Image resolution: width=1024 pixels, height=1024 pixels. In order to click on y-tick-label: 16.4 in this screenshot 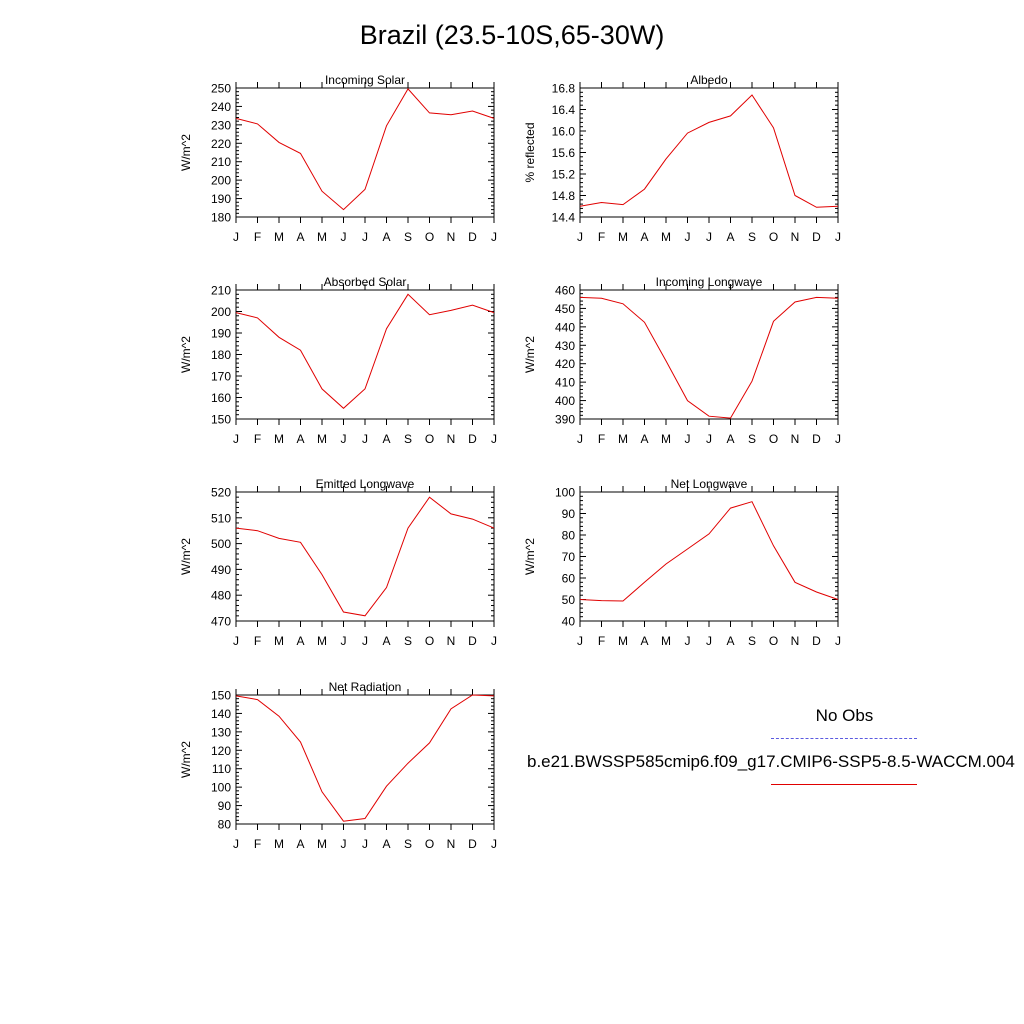, I will do `click(564, 110)`.